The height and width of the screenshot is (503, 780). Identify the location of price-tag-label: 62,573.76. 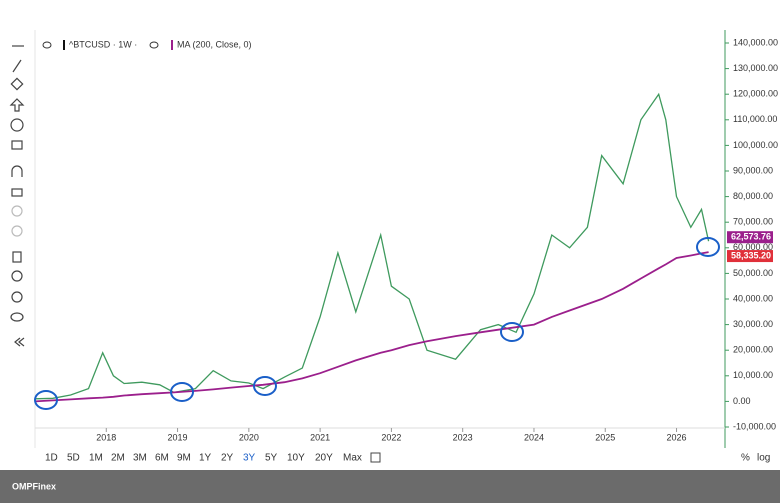
(751, 237).